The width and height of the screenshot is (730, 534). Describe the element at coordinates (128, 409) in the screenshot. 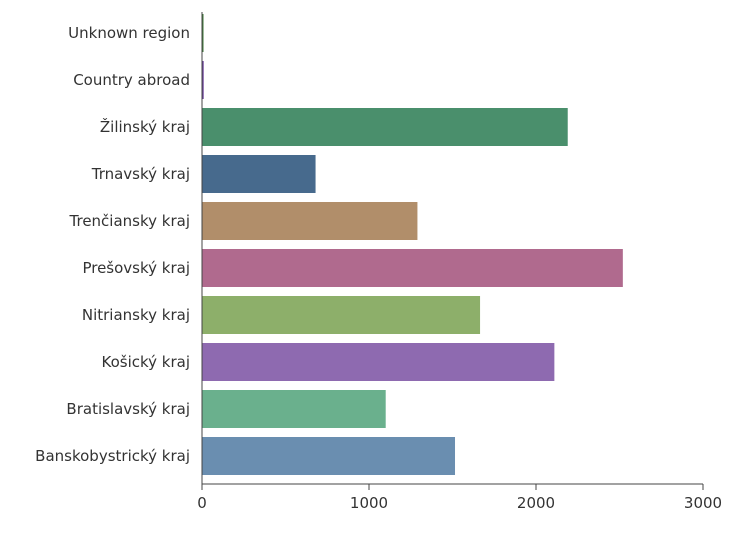

I see `category-label-8: Bratislavský kraj` at that location.